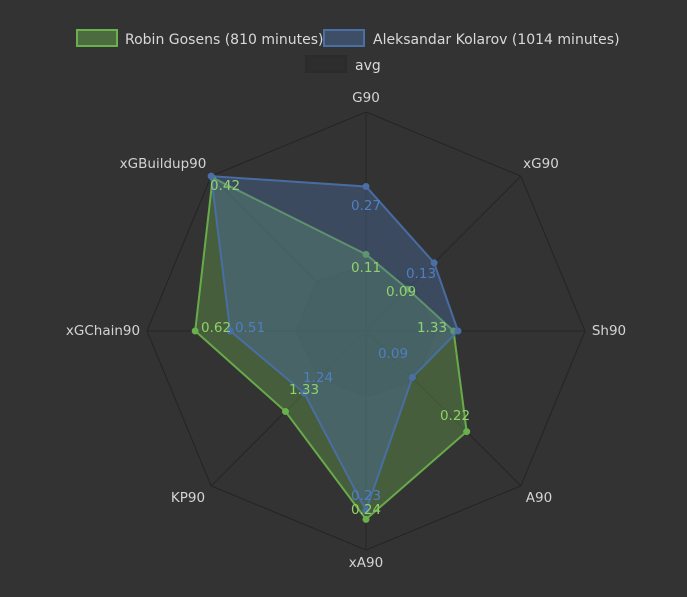  Describe the element at coordinates (224, 40) in the screenshot. I see `legend-label: Robin Gosens (810 minutes)` at that location.